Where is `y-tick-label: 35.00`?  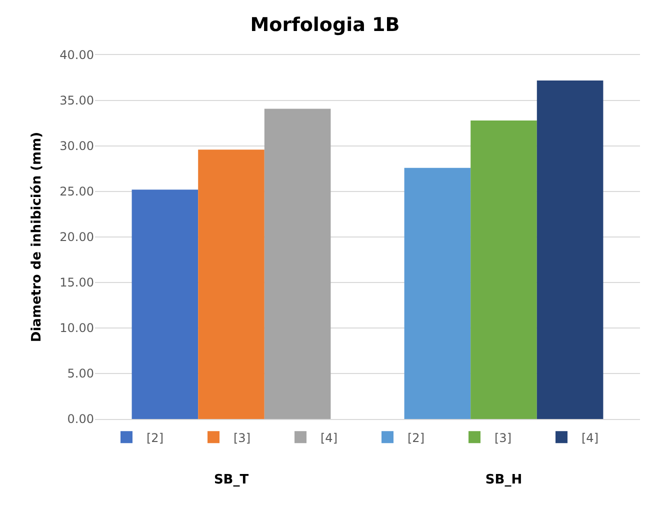 y-tick-label: 35.00 is located at coordinates (77, 101).